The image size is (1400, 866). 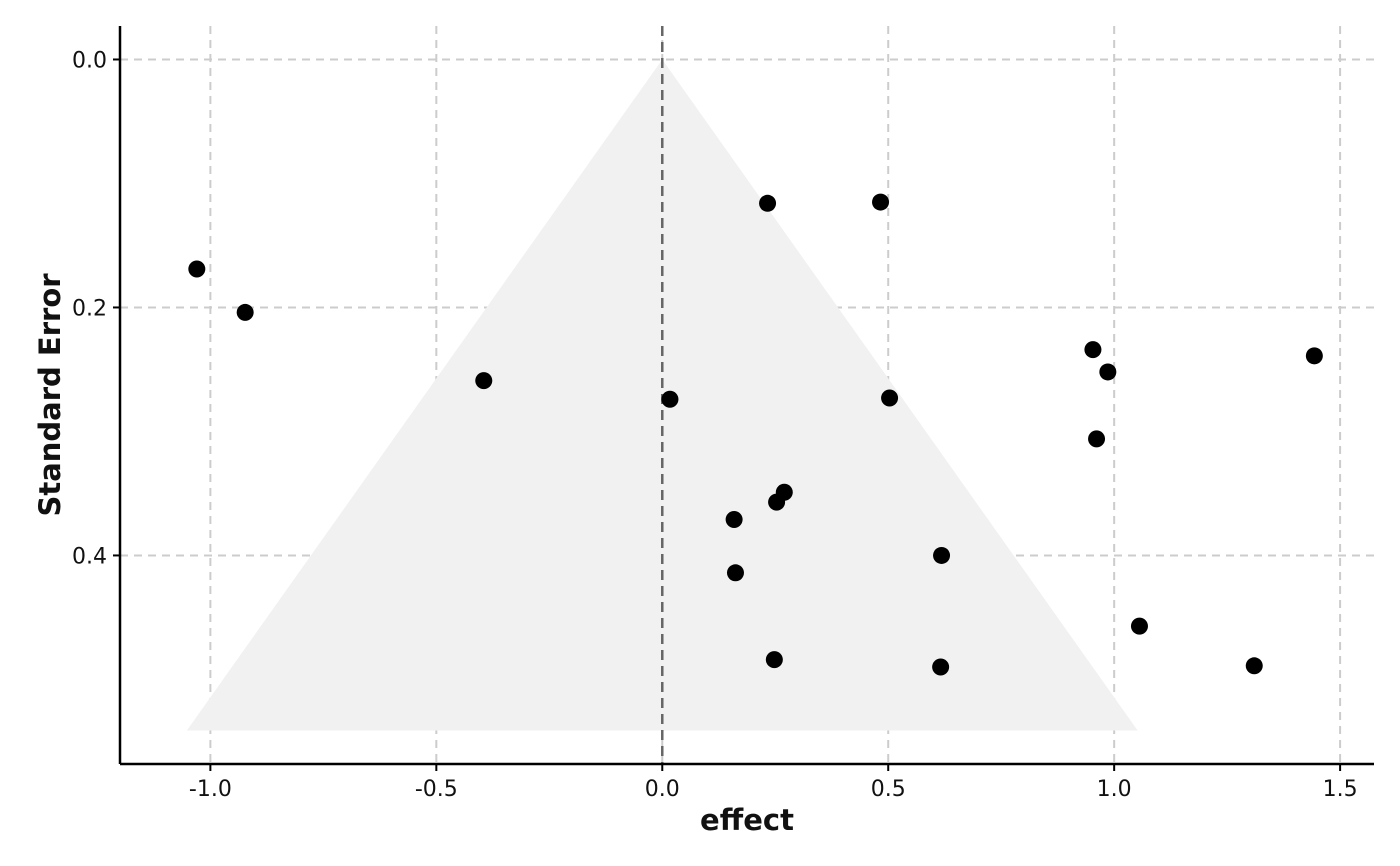 I want to click on x-tick-label-5: 1.5, so click(x=1340, y=789).